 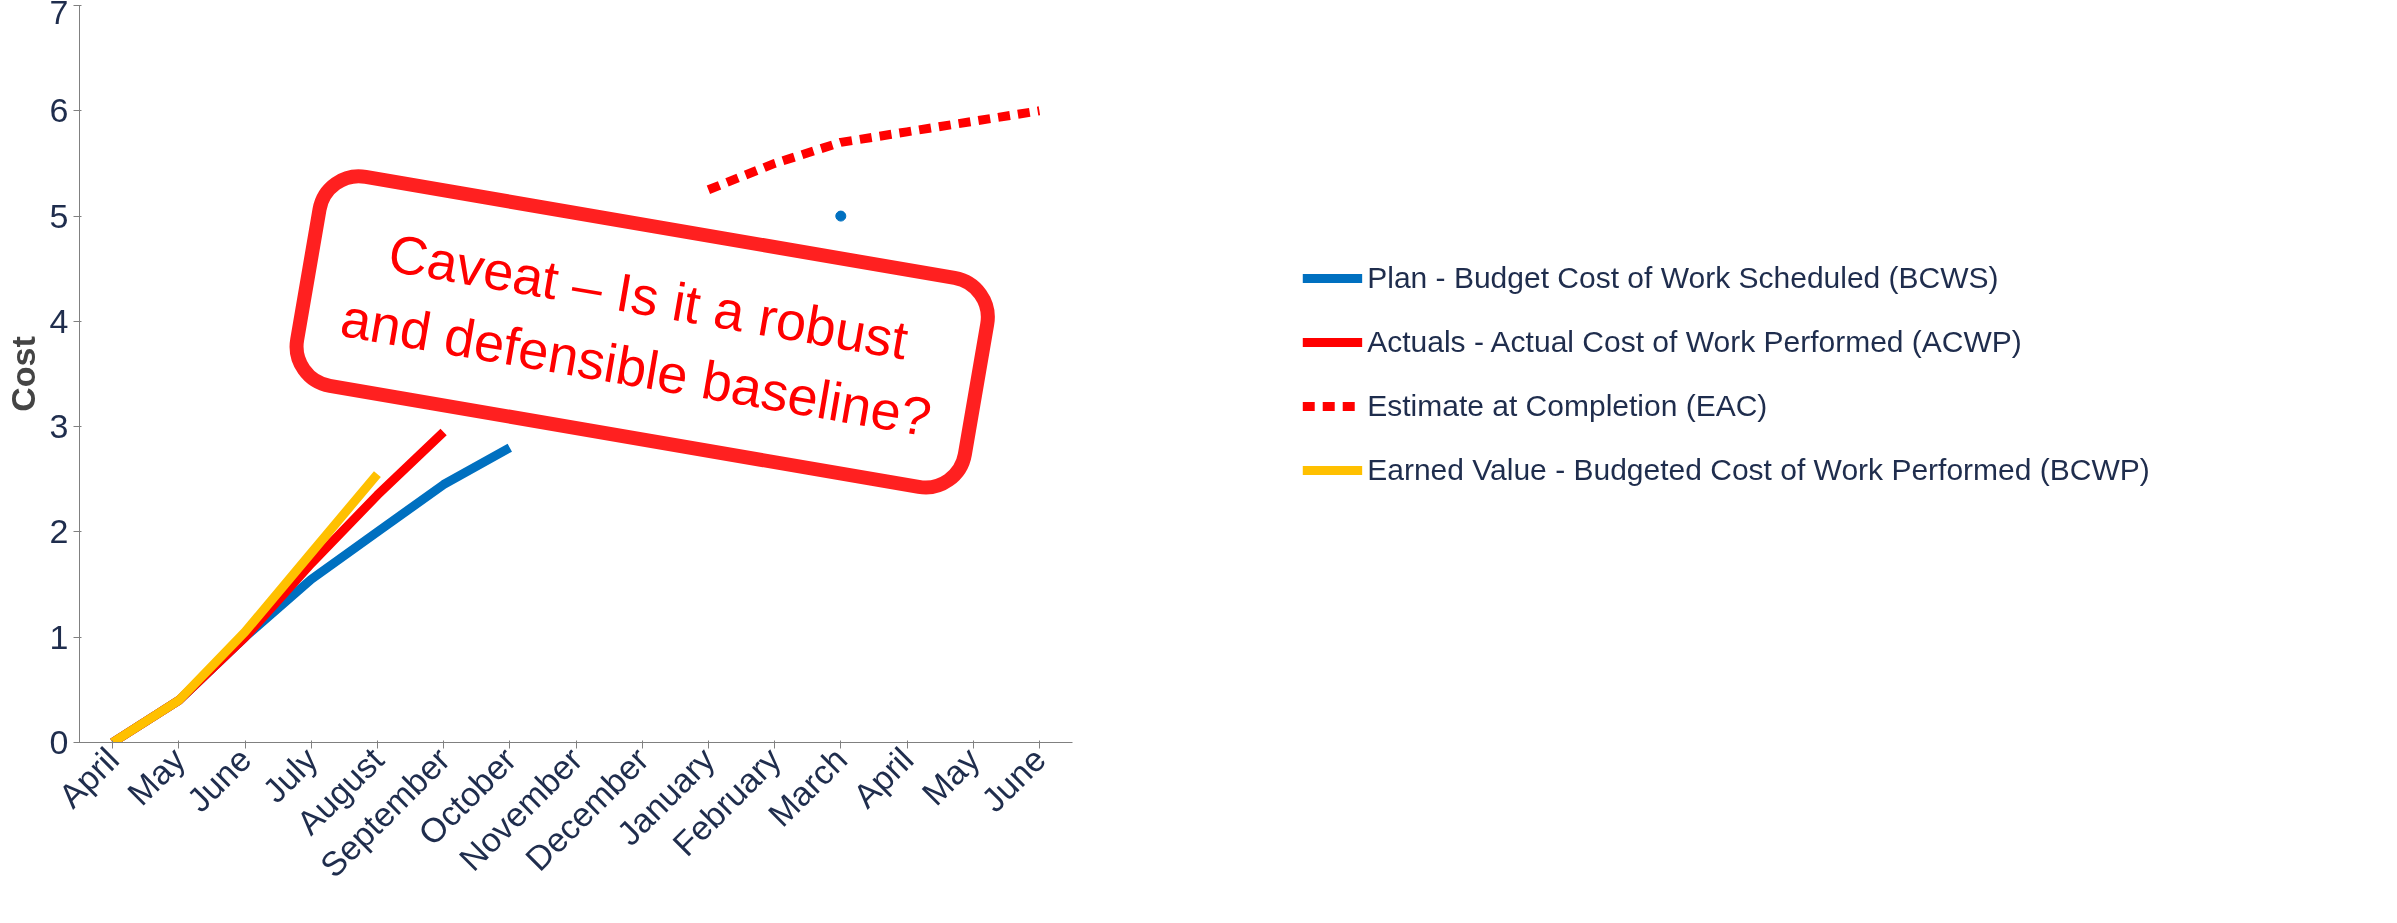 I want to click on y-tick-label: 6, so click(x=59, y=110).